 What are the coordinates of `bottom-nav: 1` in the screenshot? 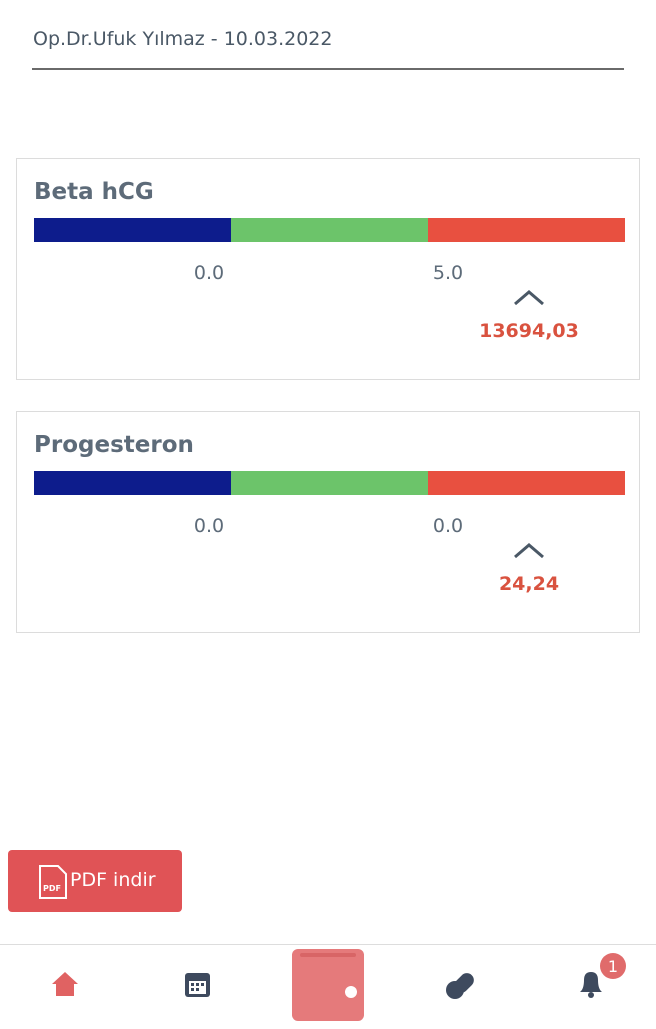 It's located at (328, 984).